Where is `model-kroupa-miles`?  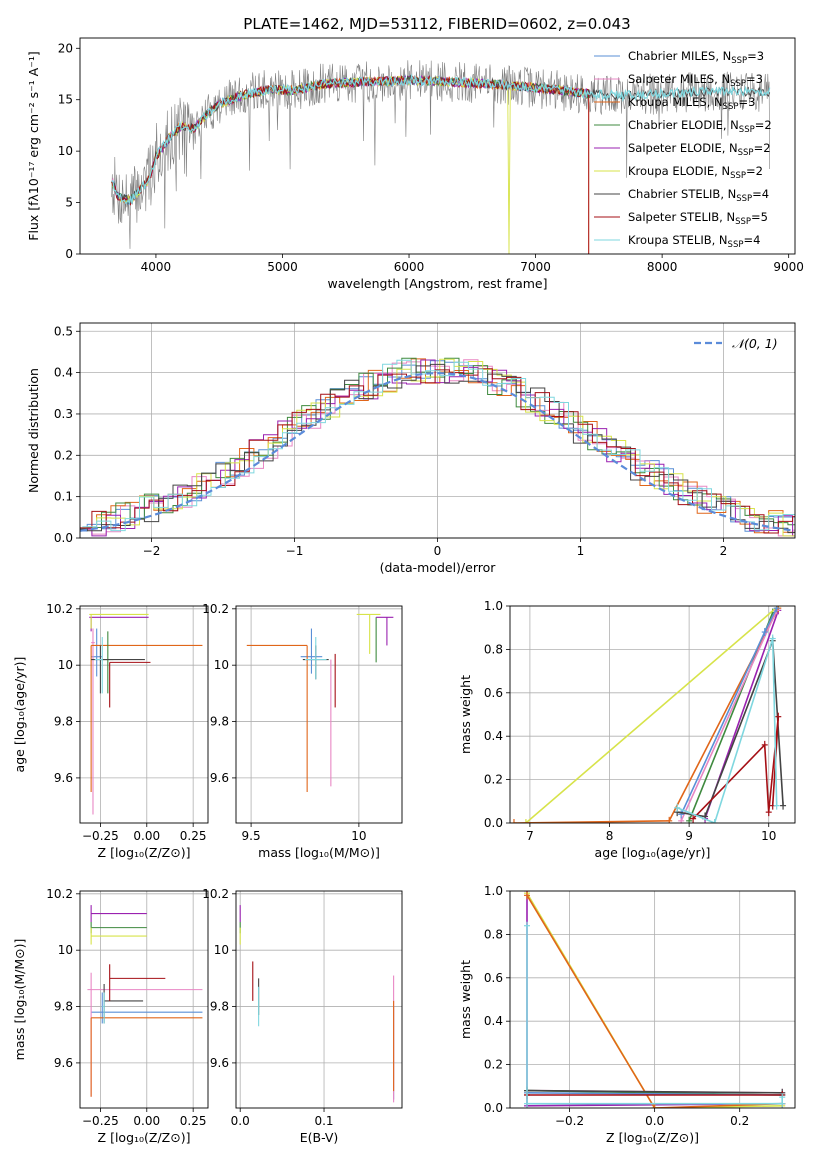
model-kroupa-miles is located at coordinates (350, 164).